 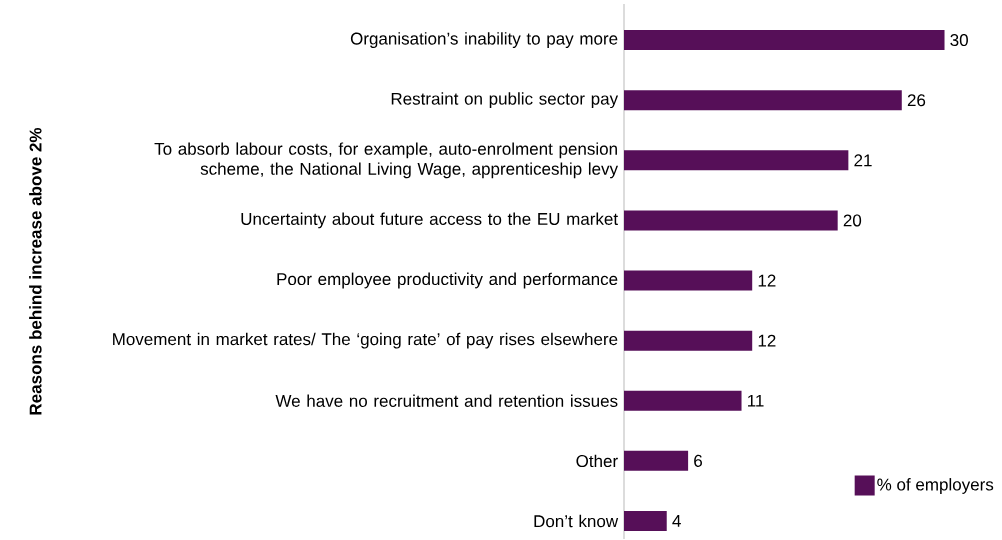 What do you see at coordinates (959, 40) in the screenshot?
I see `data-label: 30` at bounding box center [959, 40].